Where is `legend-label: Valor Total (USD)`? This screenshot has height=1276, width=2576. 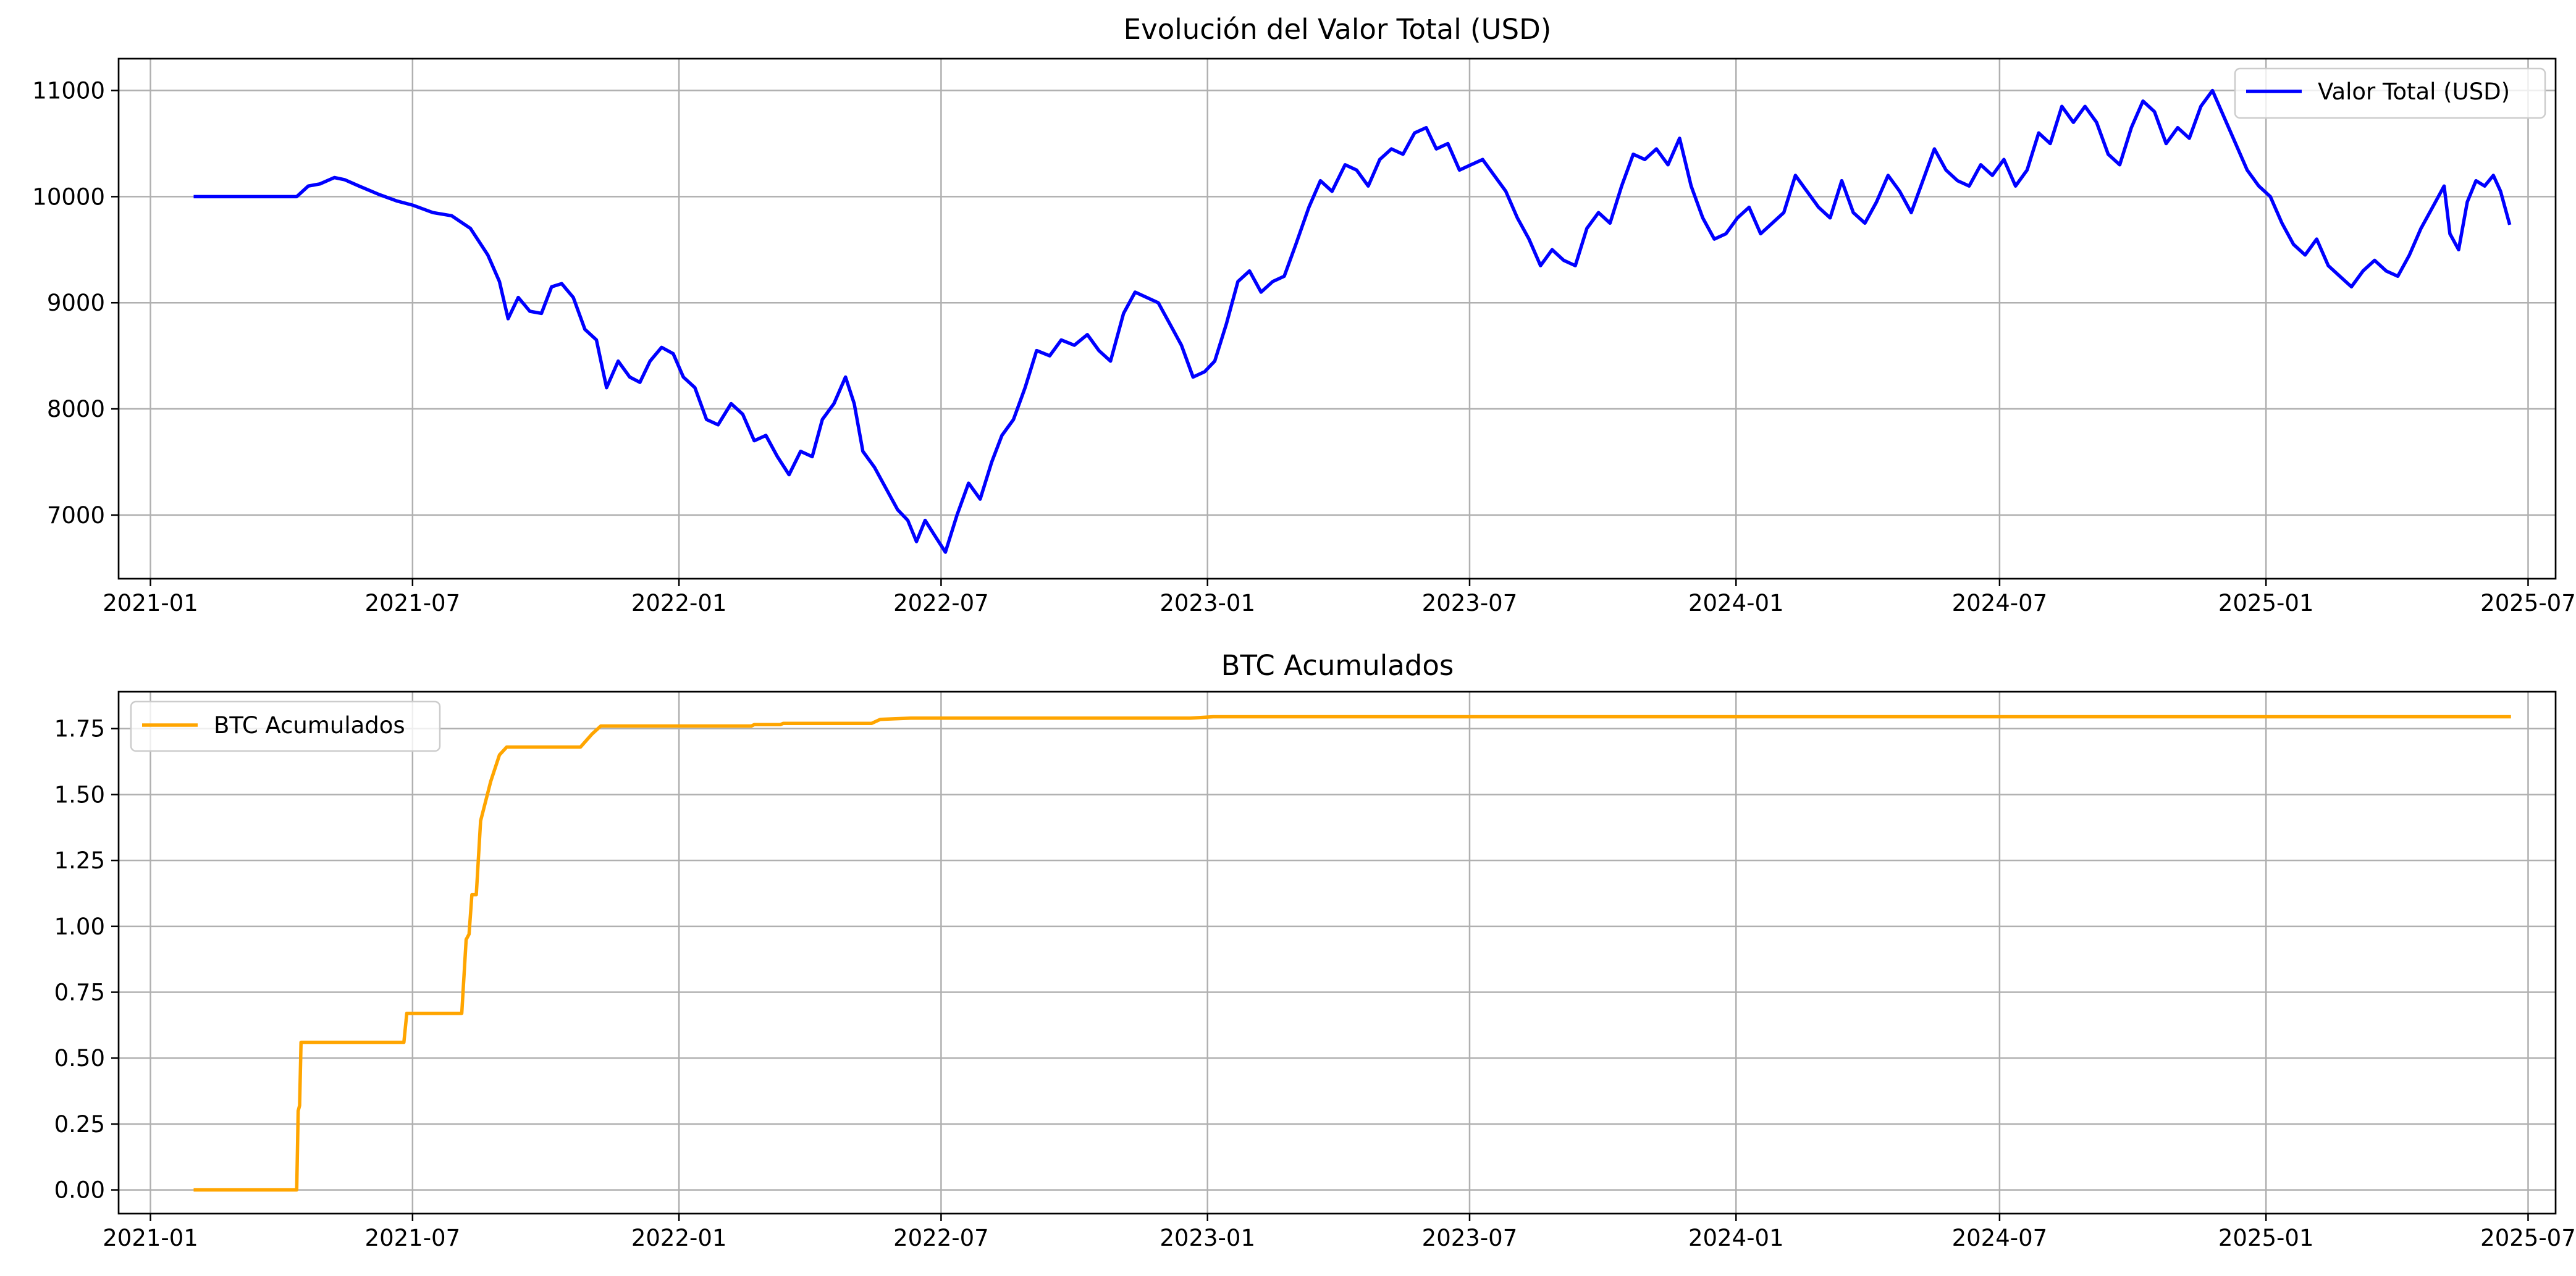
legend-label: Valor Total (USD) is located at coordinates (2414, 91).